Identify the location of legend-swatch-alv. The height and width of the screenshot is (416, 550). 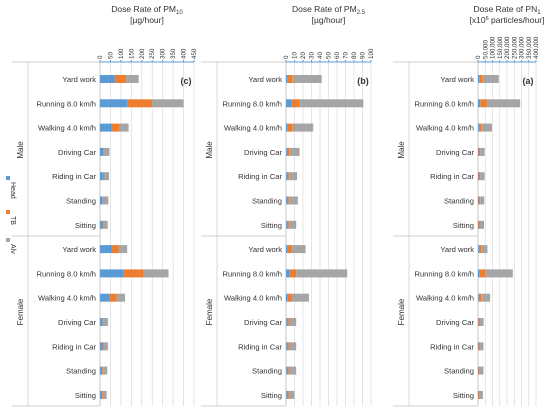
(8, 240).